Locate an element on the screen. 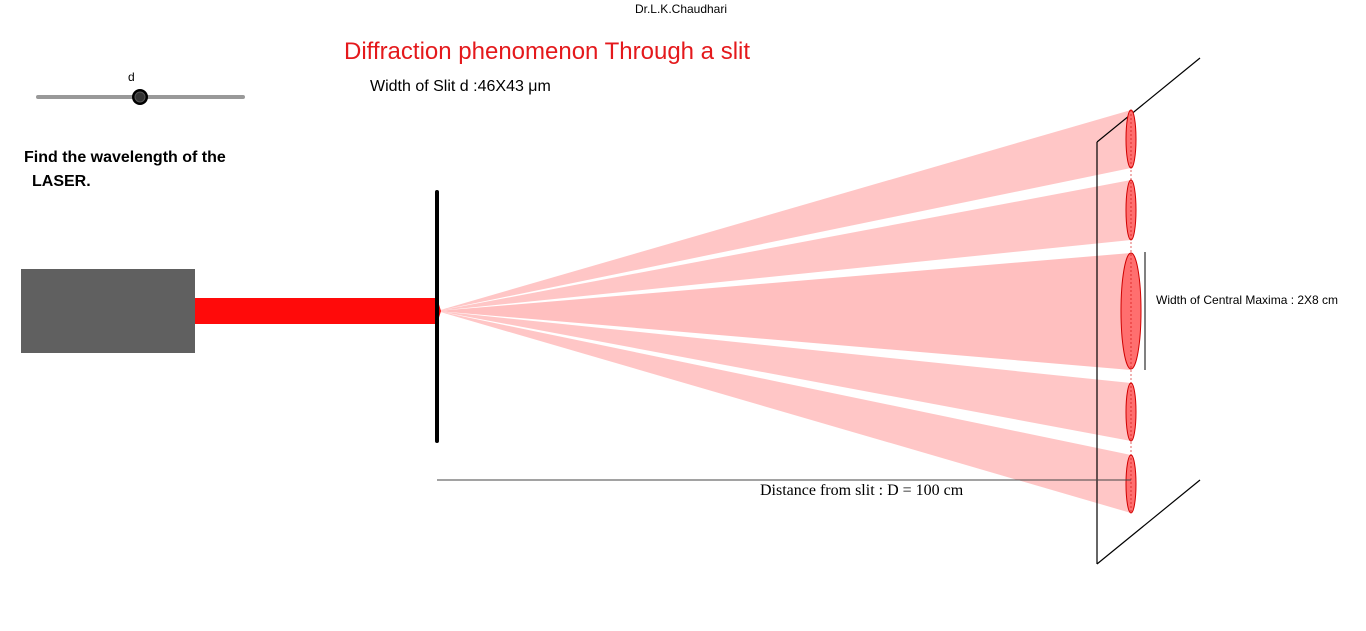 Image resolution: width=1366 pixels, height=631 pixels. screen-top-edge is located at coordinates (1148, 100).